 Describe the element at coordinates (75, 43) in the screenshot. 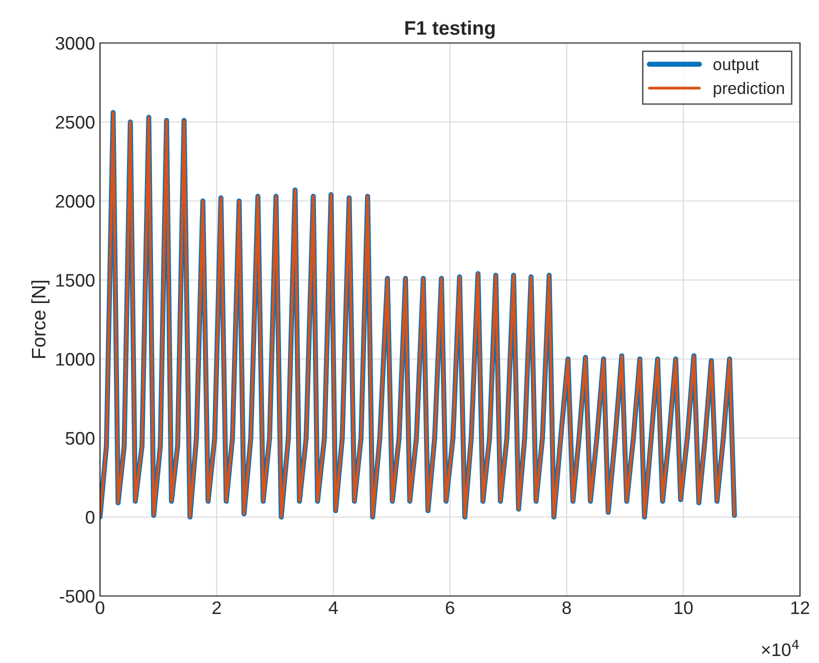

I see `y-tick-label: 3000` at that location.